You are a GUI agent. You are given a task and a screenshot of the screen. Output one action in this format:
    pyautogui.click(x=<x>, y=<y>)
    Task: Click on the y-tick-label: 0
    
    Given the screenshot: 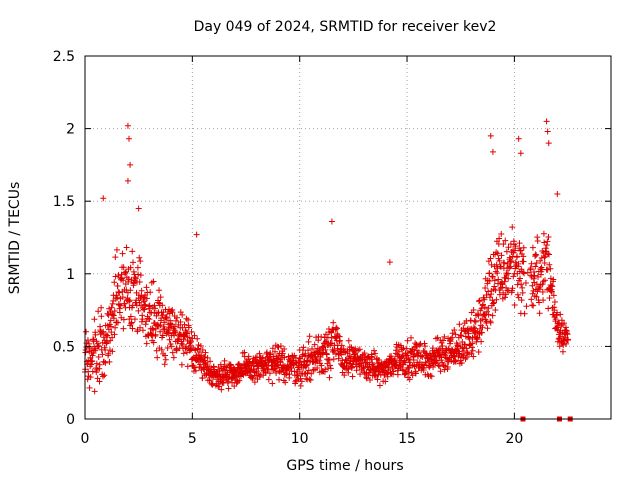 What is the action you would take?
    pyautogui.click(x=70, y=420)
    